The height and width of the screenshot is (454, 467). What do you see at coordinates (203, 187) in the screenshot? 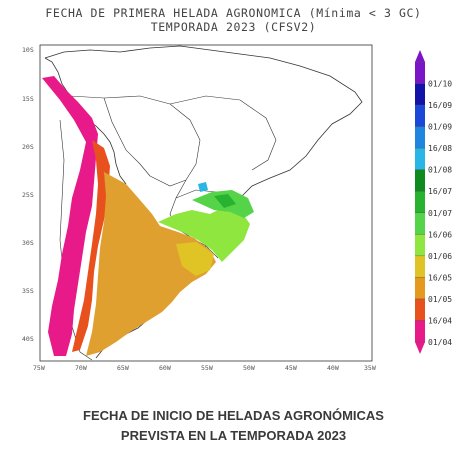
I see `frost-region-aug01` at bounding box center [203, 187].